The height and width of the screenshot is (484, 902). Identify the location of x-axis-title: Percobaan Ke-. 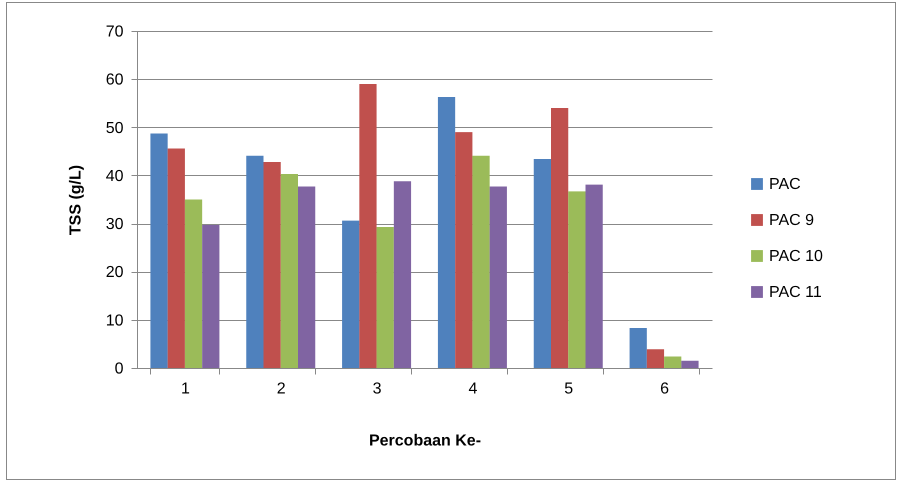
(425, 441).